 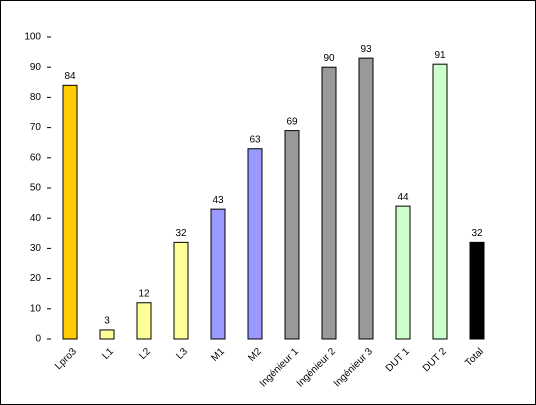 I want to click on value-label: 43, so click(x=218, y=200).